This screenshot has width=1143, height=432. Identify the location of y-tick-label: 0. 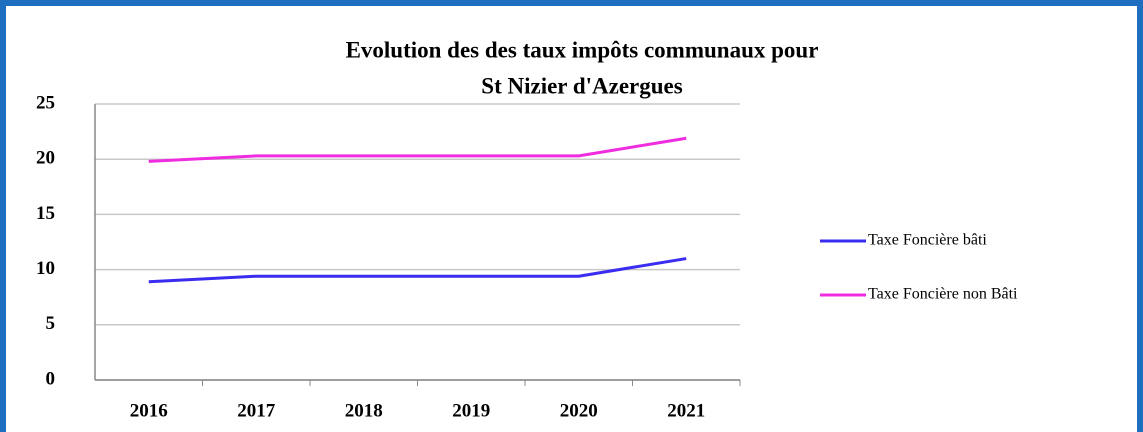
(51, 378).